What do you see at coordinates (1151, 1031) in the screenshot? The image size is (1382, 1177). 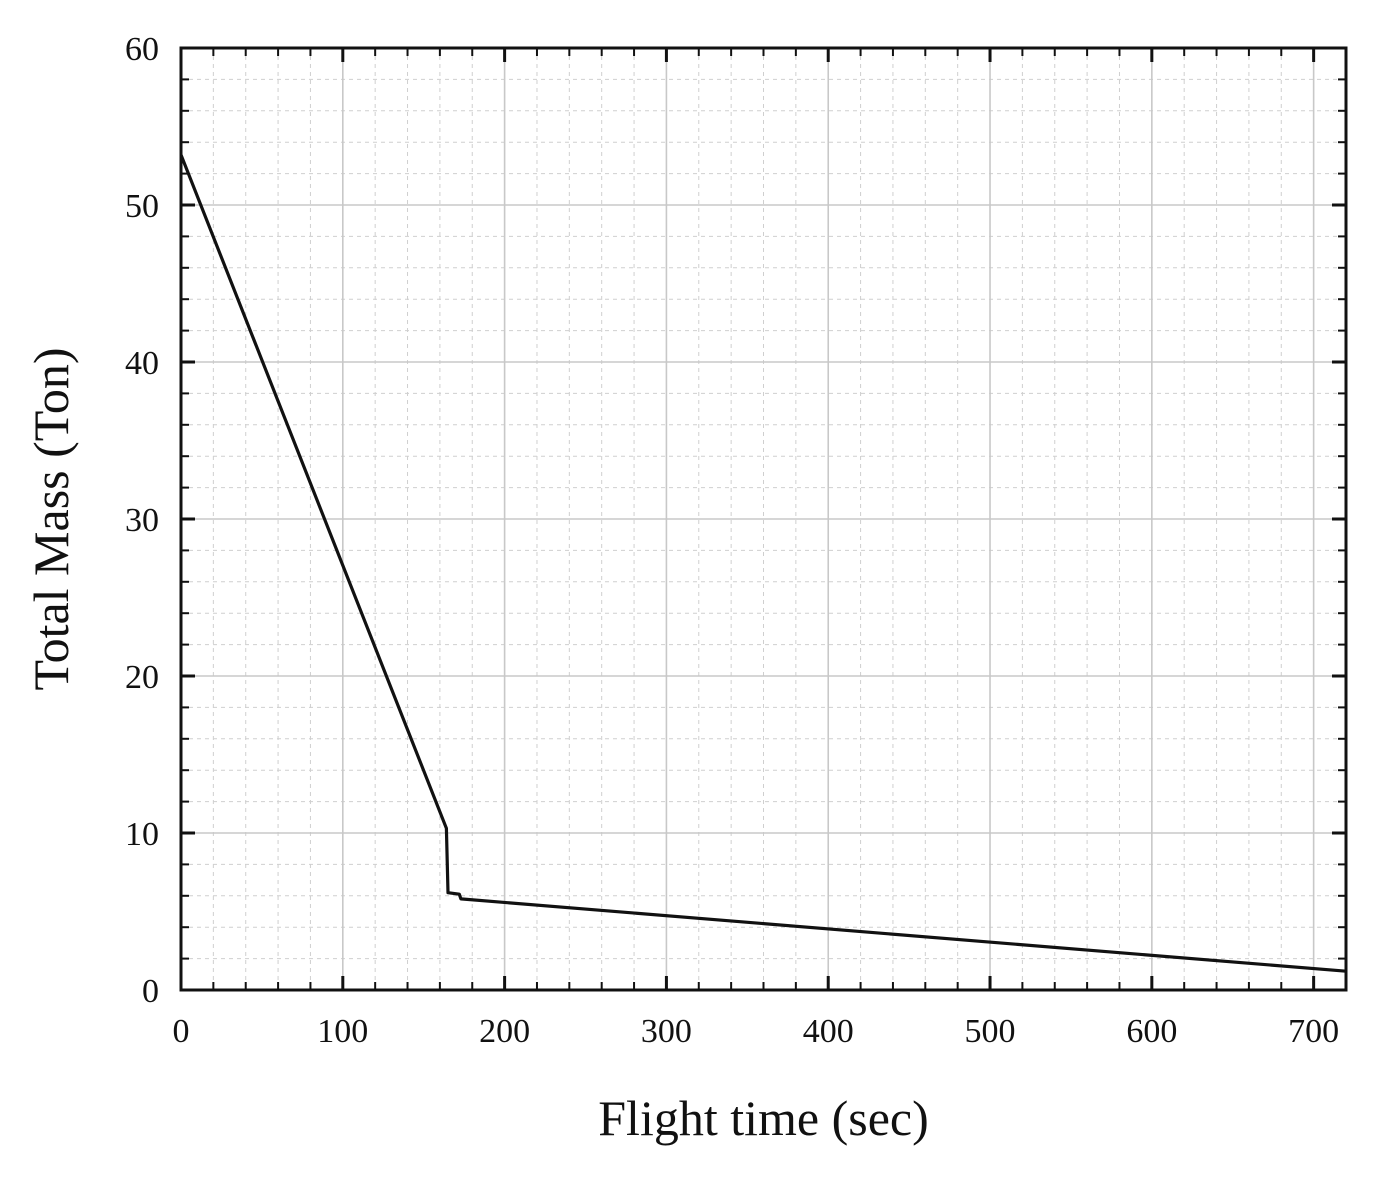 I see `x-tick-label: 600` at bounding box center [1151, 1031].